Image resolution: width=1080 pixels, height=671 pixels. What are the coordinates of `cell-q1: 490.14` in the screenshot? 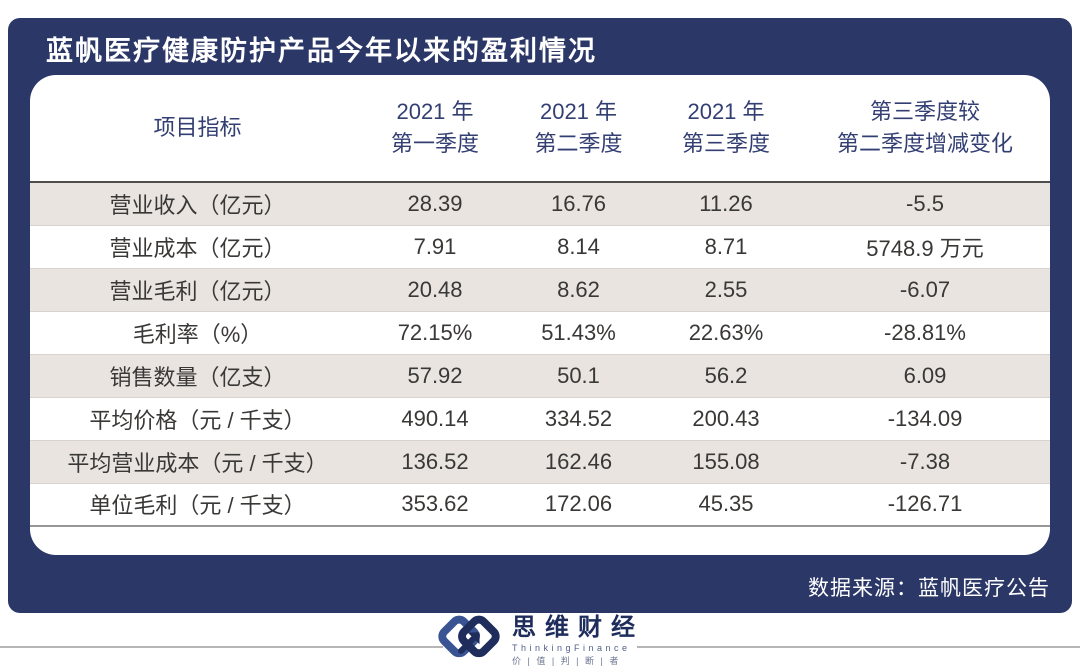 It's located at (435, 419).